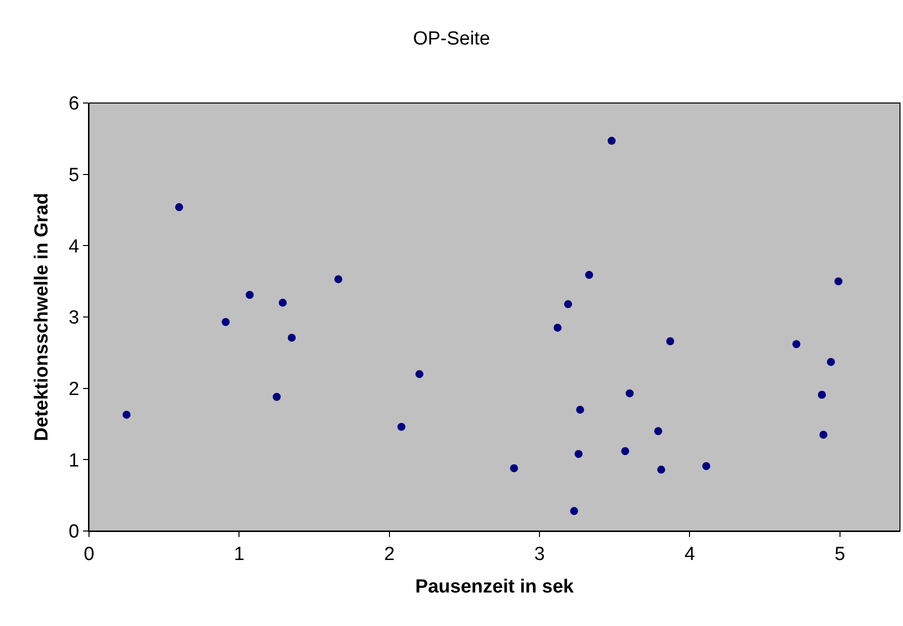 The width and height of the screenshot is (903, 626). Describe the element at coordinates (239, 554) in the screenshot. I see `x-tick-label: 1` at that location.